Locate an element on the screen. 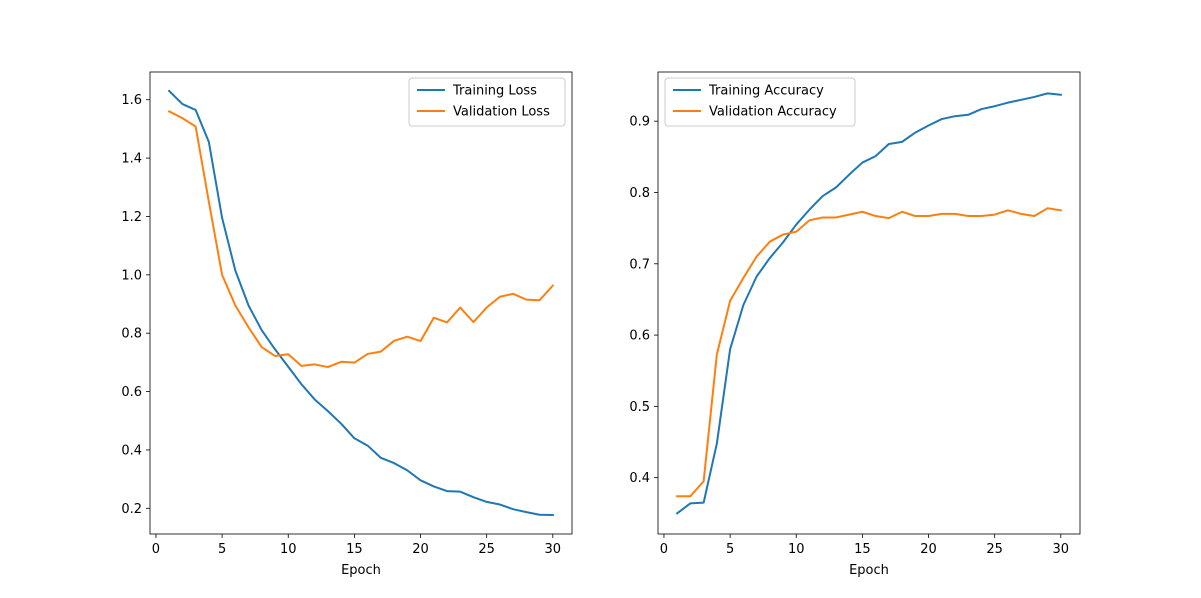 The height and width of the screenshot is (598, 1201). legend-label: Validation Accuracy is located at coordinates (773, 112).